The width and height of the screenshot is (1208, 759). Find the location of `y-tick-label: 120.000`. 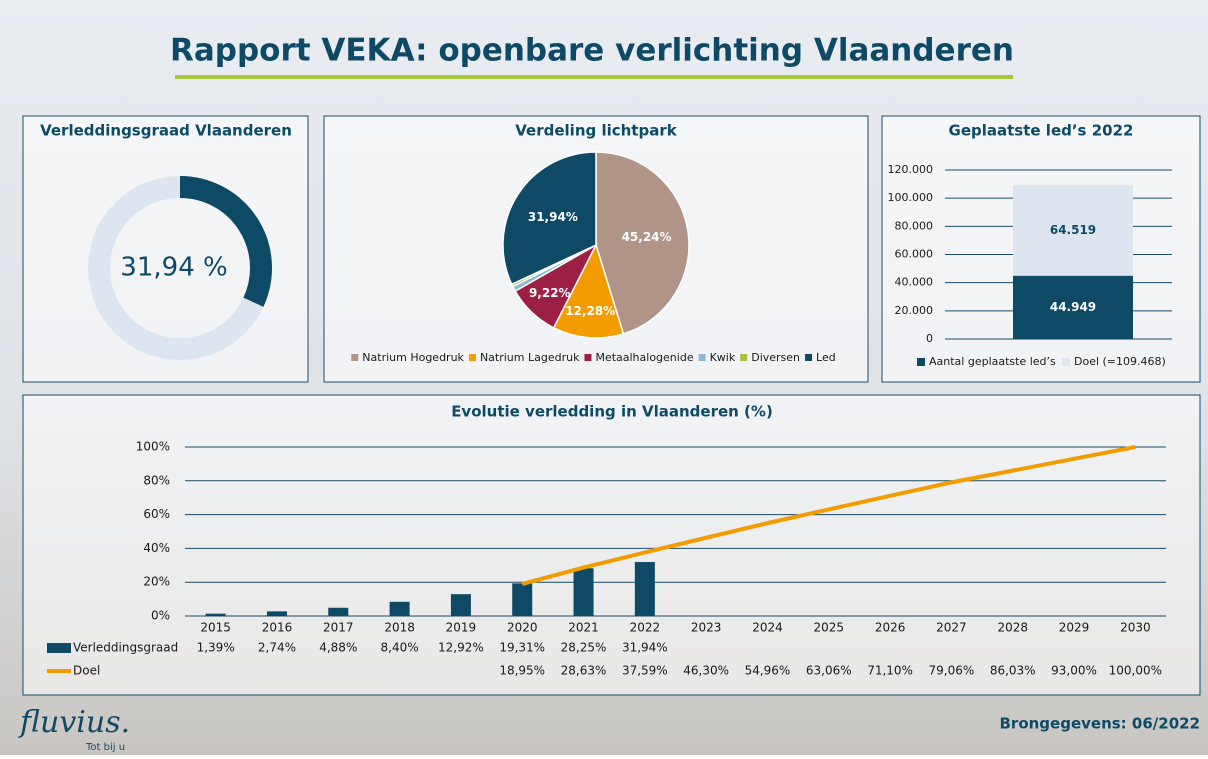

y-tick-label: 120.000 is located at coordinates (911, 169).